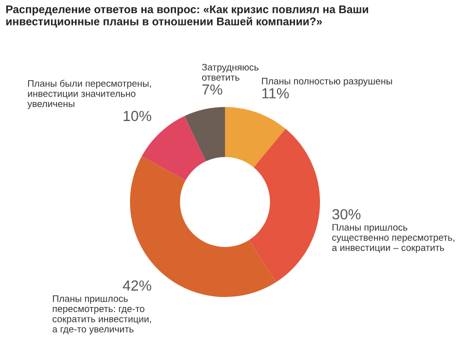 This screenshot has width=461, height=340. Describe the element at coordinates (89, 94) in the screenshot. I see `slice-label: Планы были пересмотрены, инвестиции значительно увеличены` at that location.